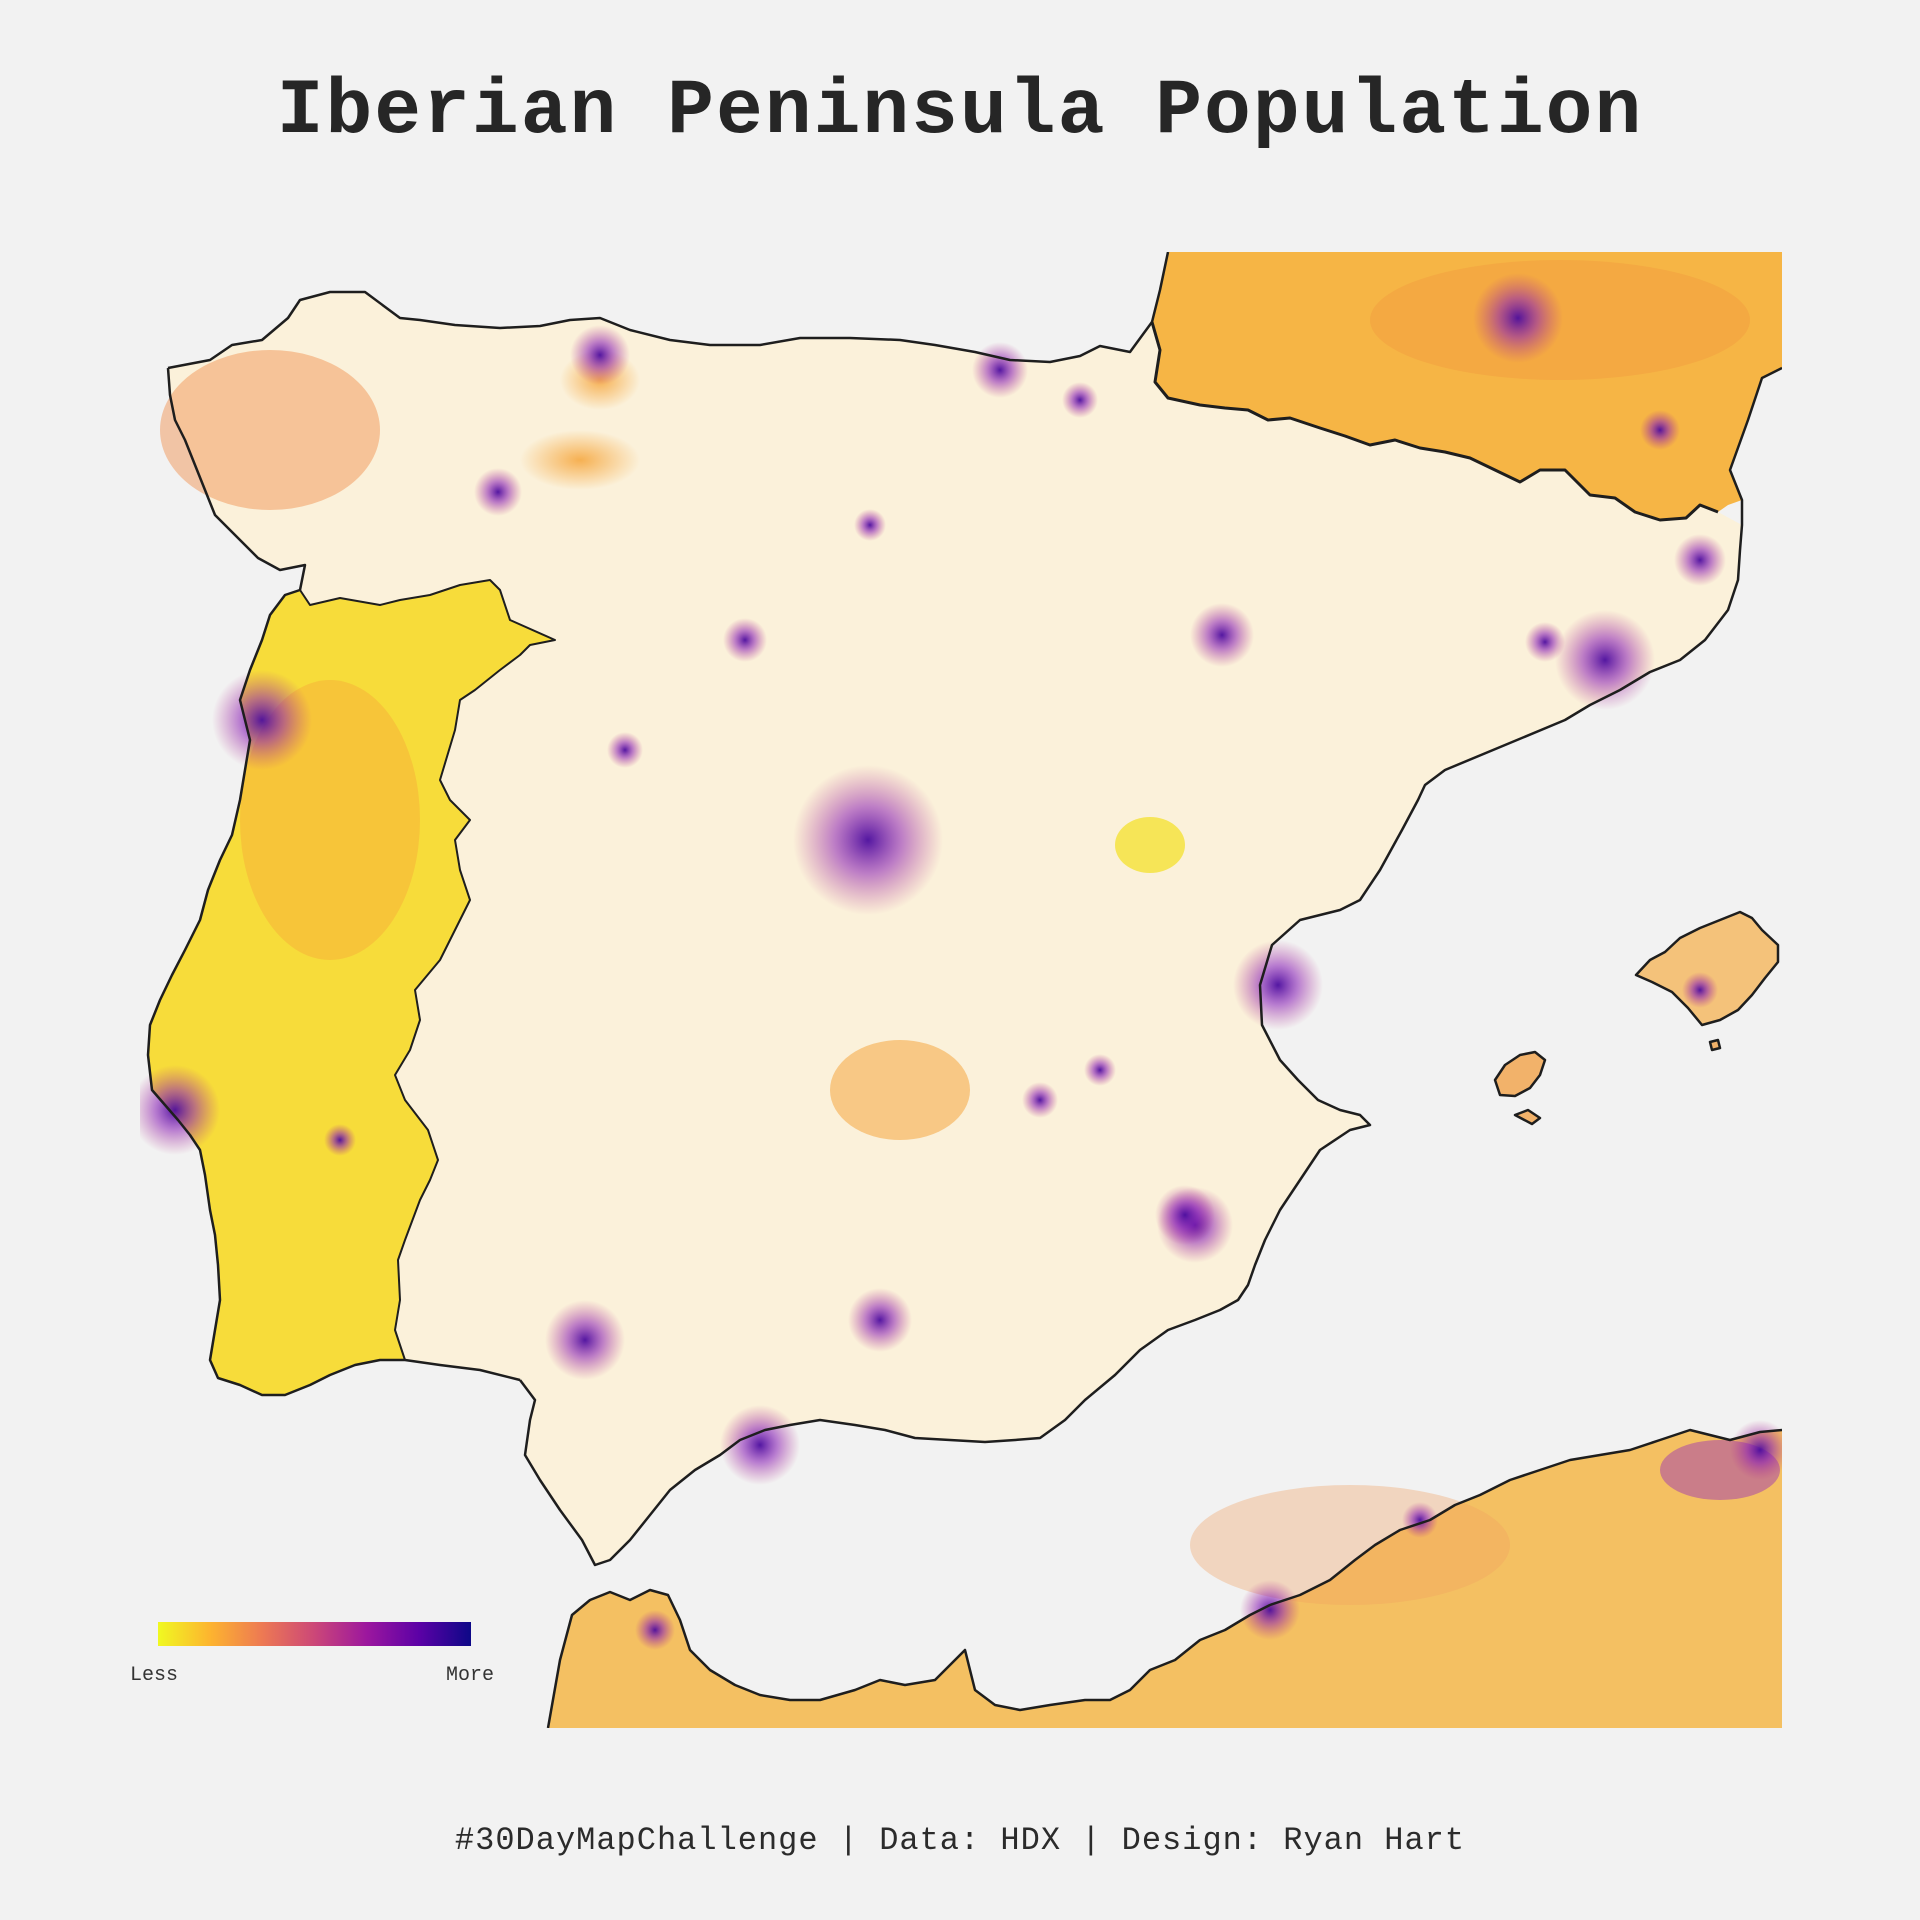 The height and width of the screenshot is (1920, 1920). I want to click on city-toulouse, so click(1518, 318).